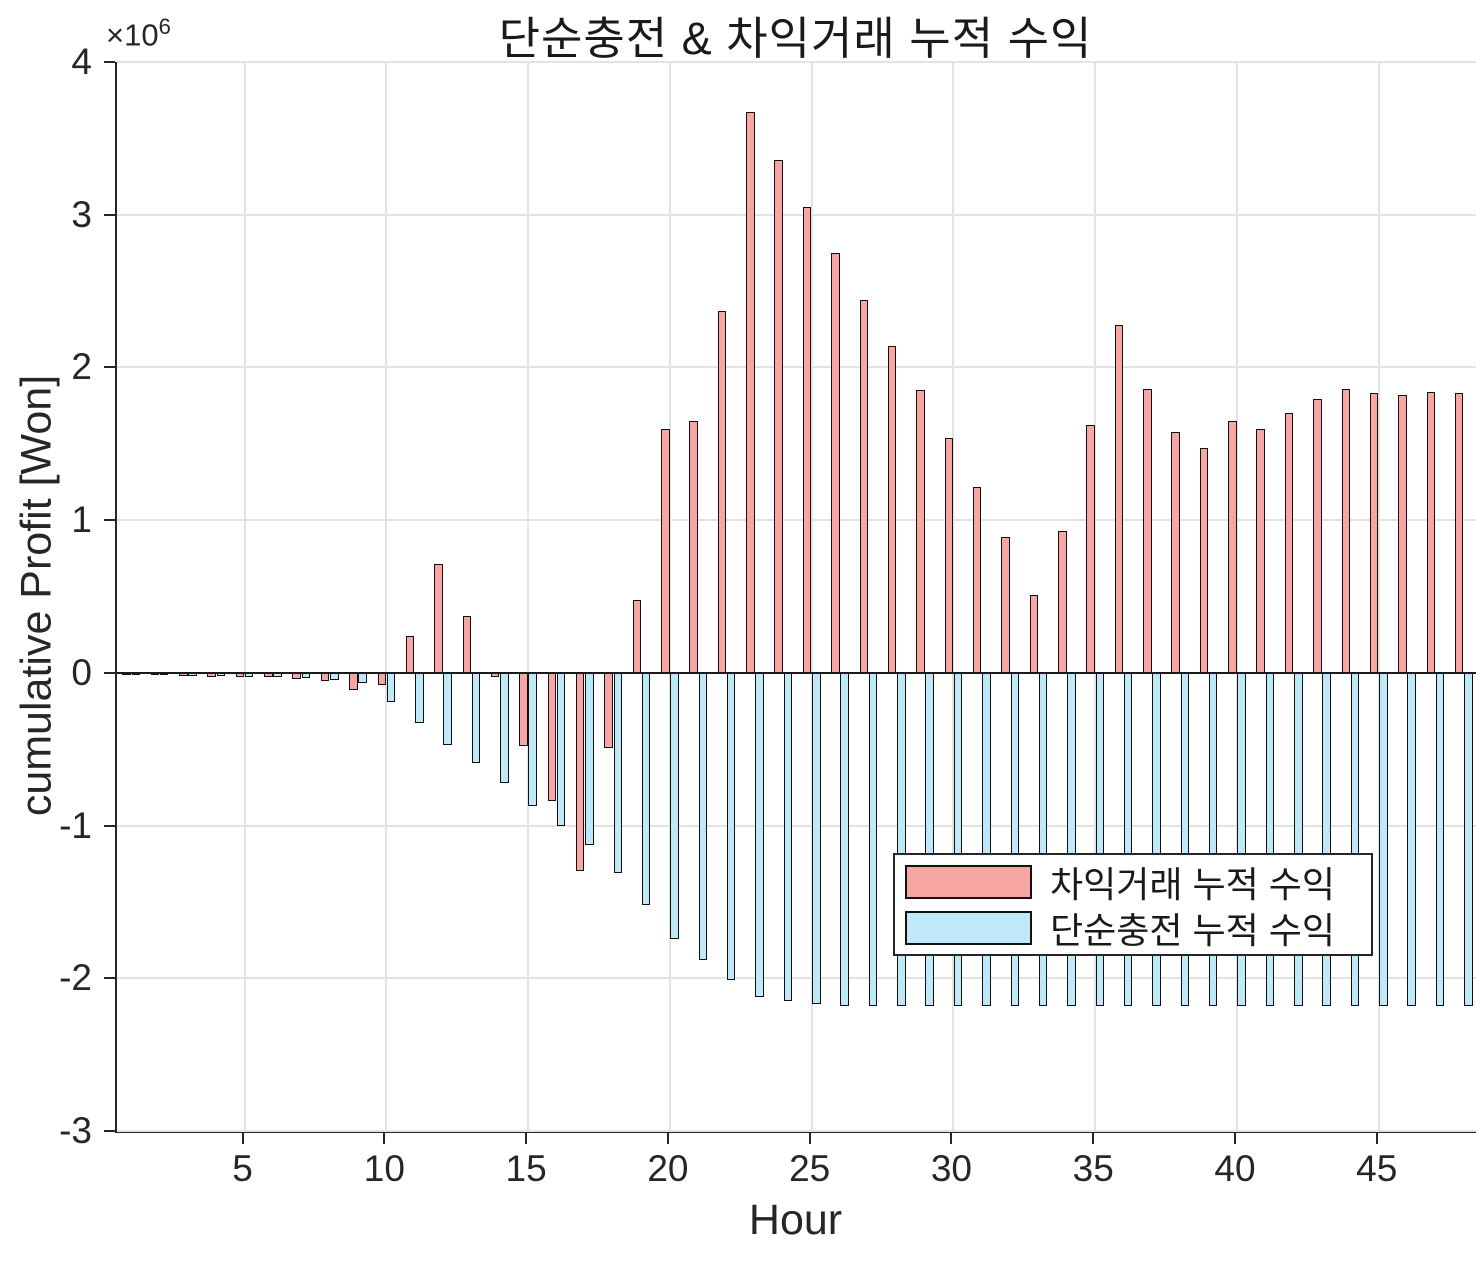  I want to click on bar-arbitrage-h10, so click(381, 679).